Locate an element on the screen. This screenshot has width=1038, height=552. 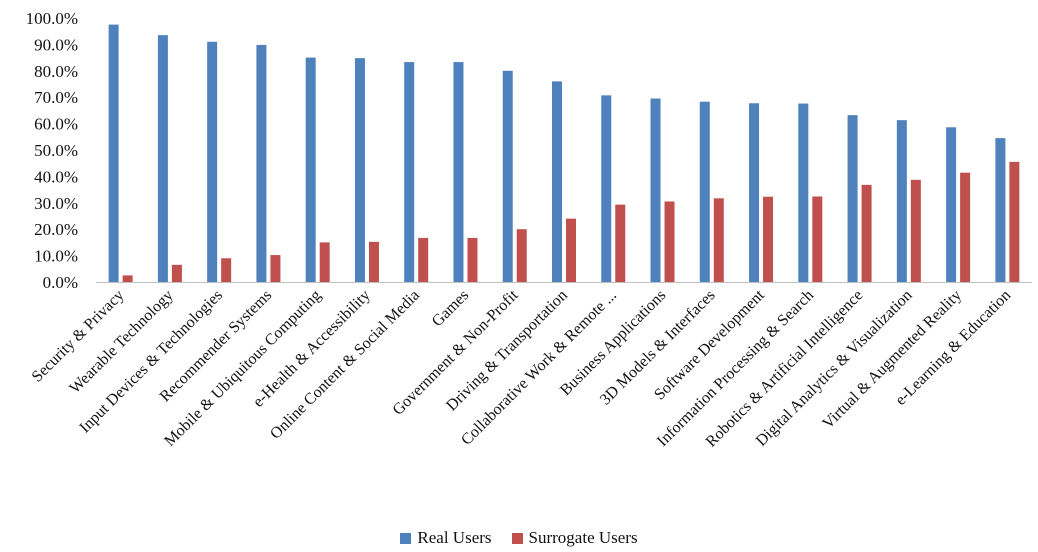
legend: Real Users Surrogate Users is located at coordinates (519, 538).